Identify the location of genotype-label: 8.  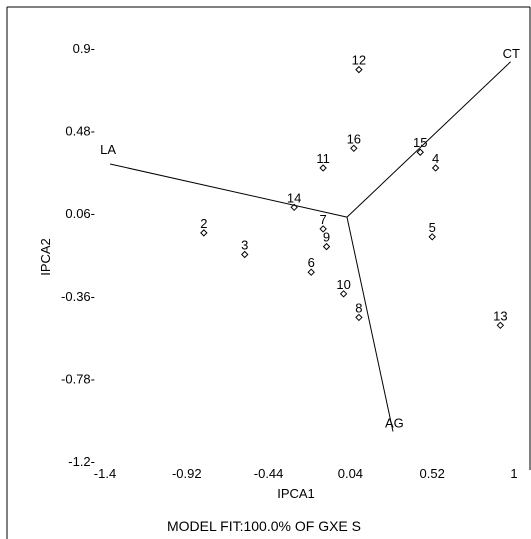
(358, 307).